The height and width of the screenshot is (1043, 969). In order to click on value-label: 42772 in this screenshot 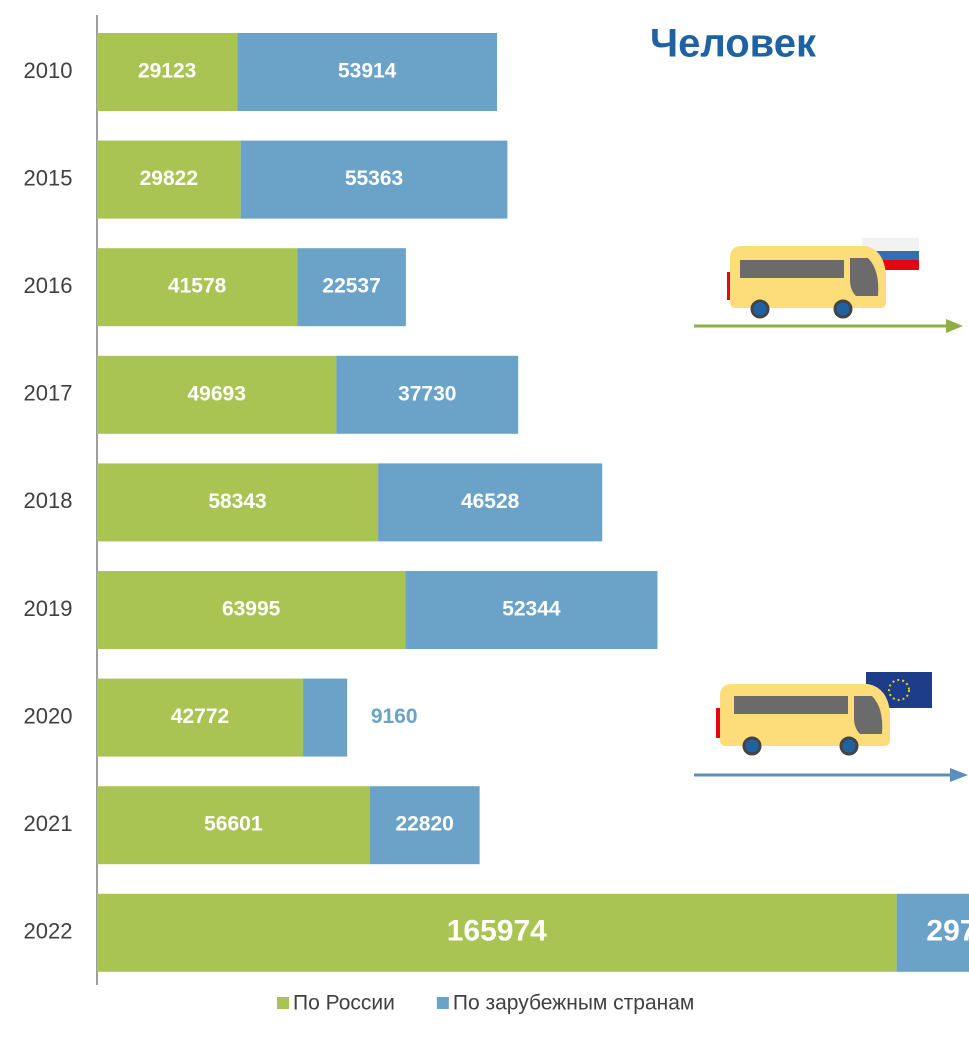, I will do `click(200, 716)`.